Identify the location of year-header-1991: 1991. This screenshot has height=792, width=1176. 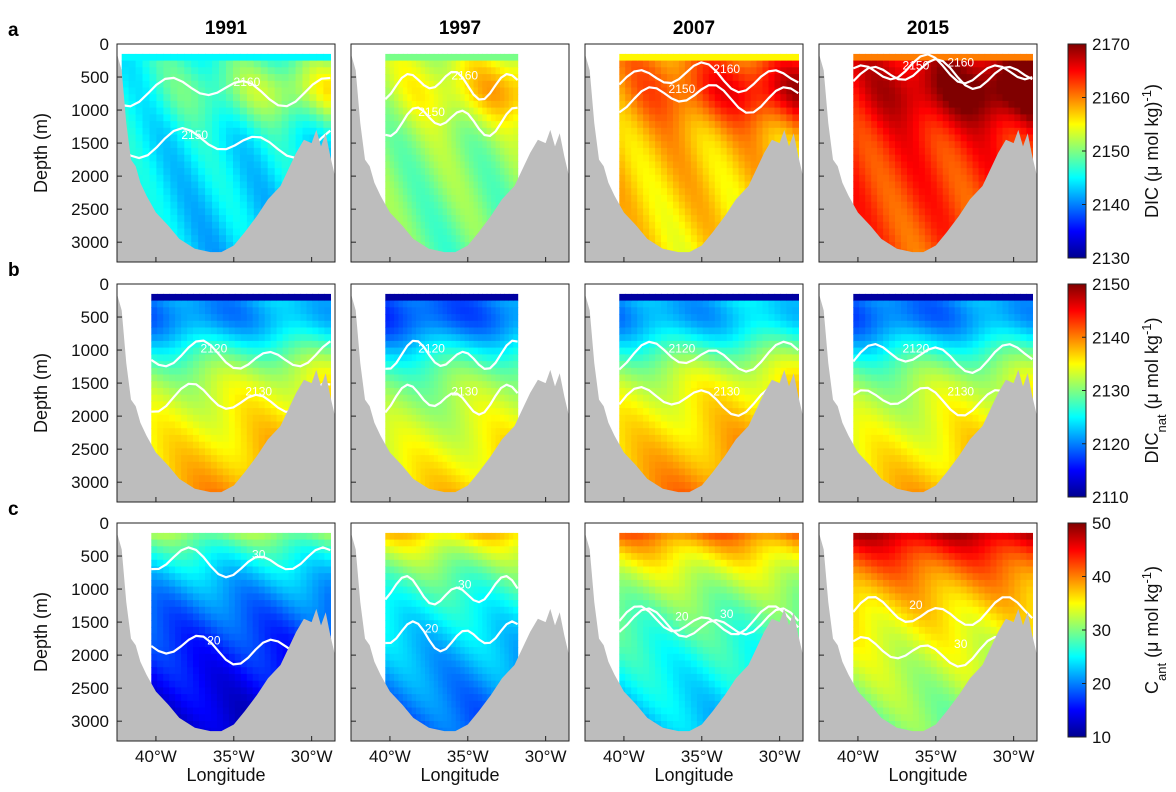
(226, 28).